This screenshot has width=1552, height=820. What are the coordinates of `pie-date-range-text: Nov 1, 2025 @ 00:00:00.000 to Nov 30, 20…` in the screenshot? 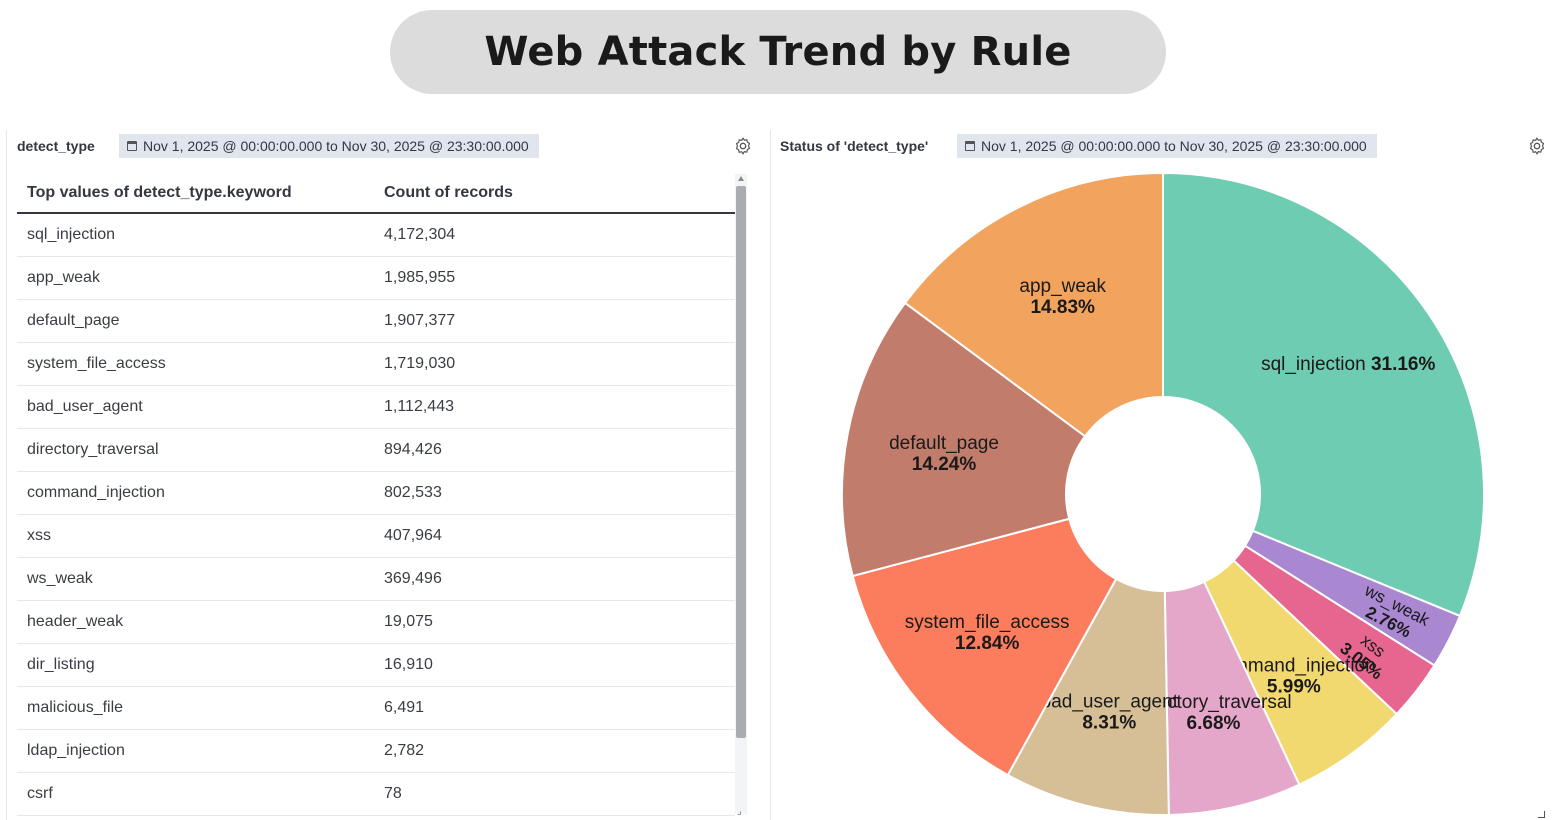 It's located at (1174, 146).